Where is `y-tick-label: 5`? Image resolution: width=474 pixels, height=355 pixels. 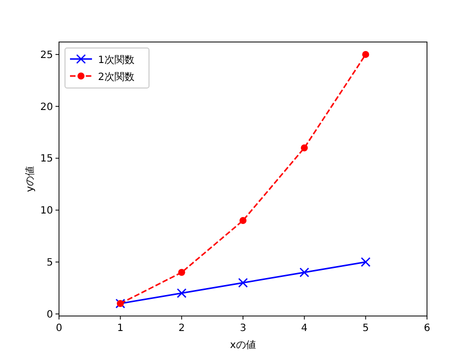 y-tick-label: 5 is located at coordinates (49, 263).